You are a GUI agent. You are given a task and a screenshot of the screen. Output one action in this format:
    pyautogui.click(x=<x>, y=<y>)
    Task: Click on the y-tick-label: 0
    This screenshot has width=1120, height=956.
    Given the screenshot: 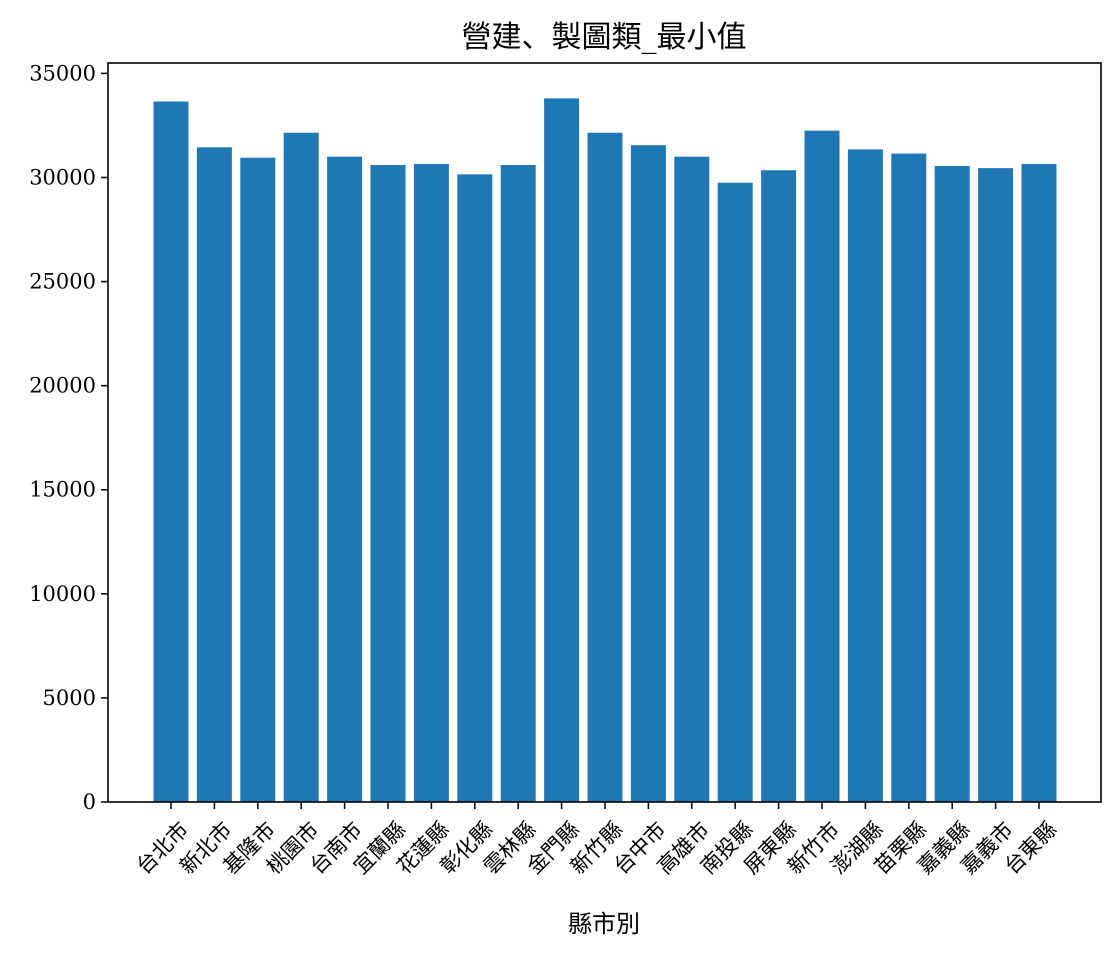 What is the action you would take?
    pyautogui.click(x=89, y=802)
    